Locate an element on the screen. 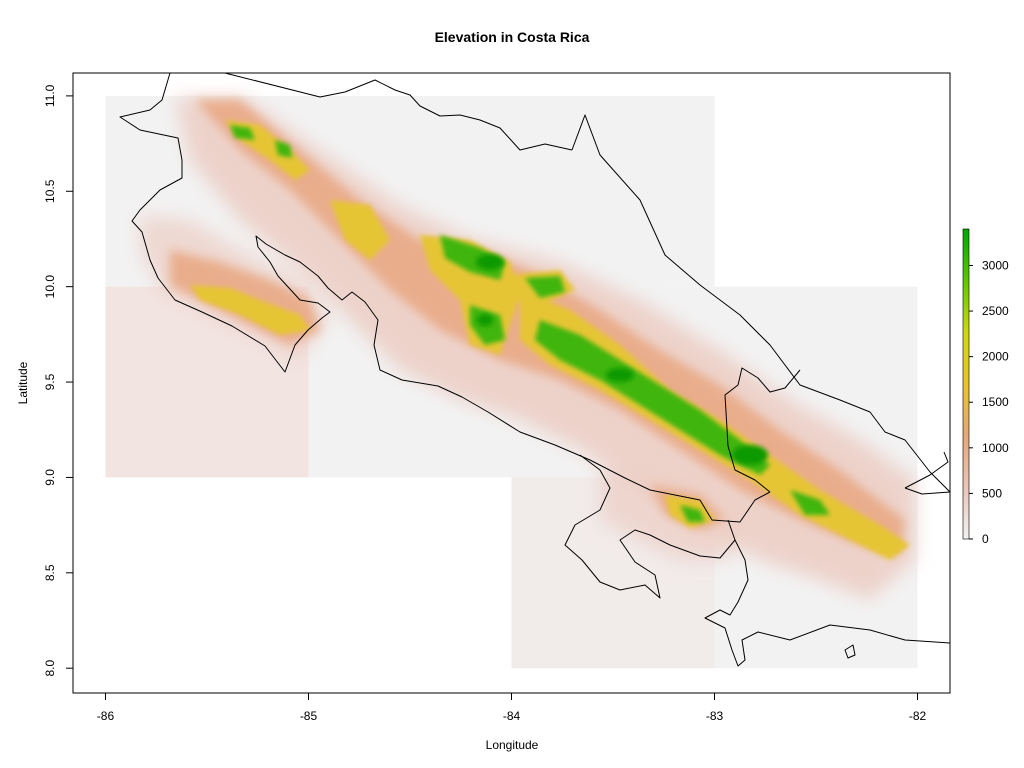 Image resolution: width=1024 pixels, height=768 pixels. y-tick-label: 10.0 is located at coordinates (50, 287).